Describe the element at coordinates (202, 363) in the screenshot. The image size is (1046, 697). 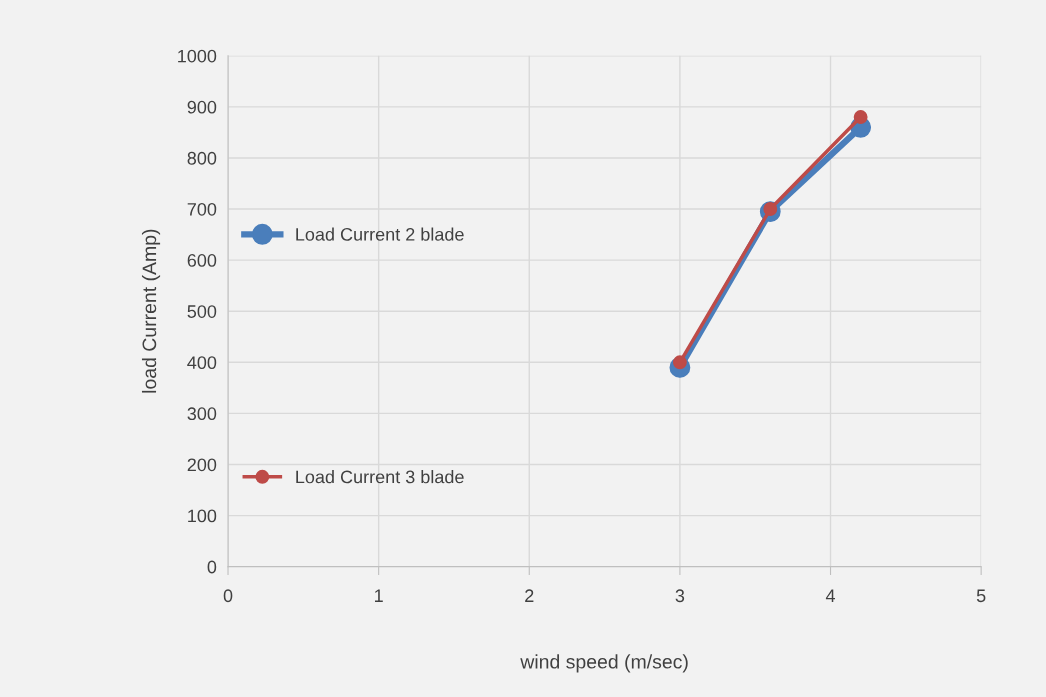
I see `y-tick-label: 400` at that location.